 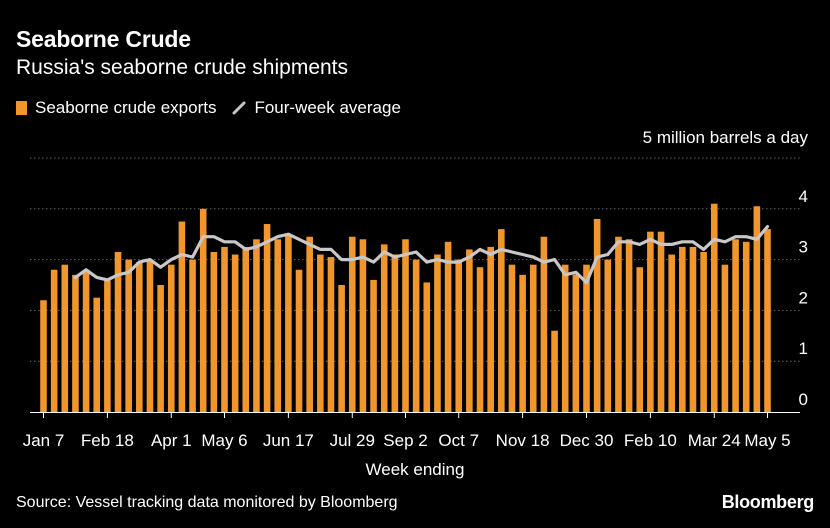 What do you see at coordinates (126, 107) in the screenshot?
I see `legend-label-exports: Seaborne crude exports` at bounding box center [126, 107].